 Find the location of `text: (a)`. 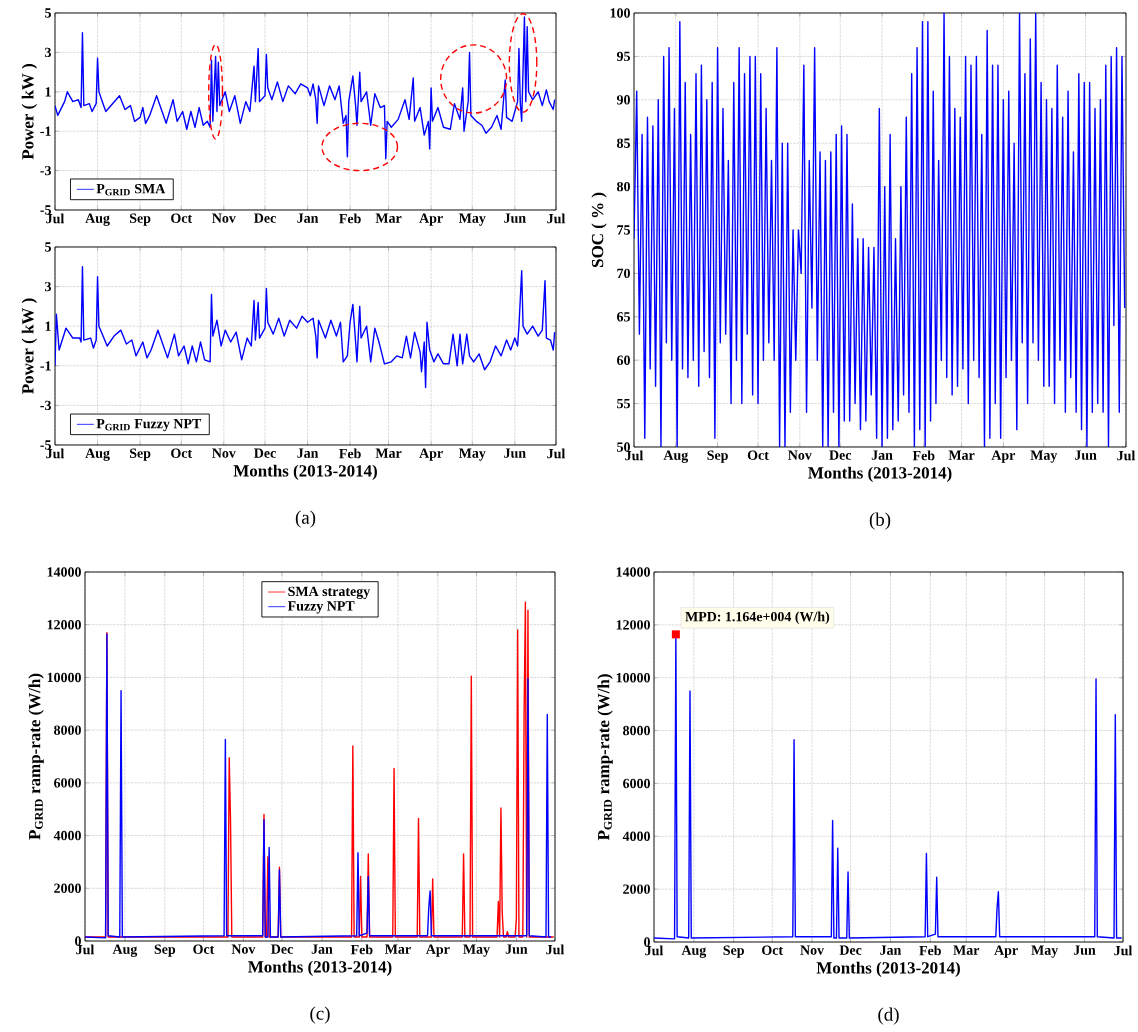

text: (a) is located at coordinates (305, 519).